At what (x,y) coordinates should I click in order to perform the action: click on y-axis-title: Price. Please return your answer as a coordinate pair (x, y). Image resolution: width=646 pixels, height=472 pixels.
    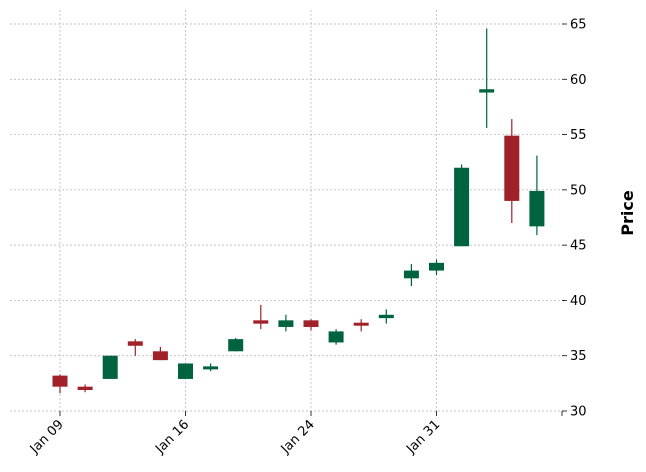
    Looking at the image, I should click on (627, 213).